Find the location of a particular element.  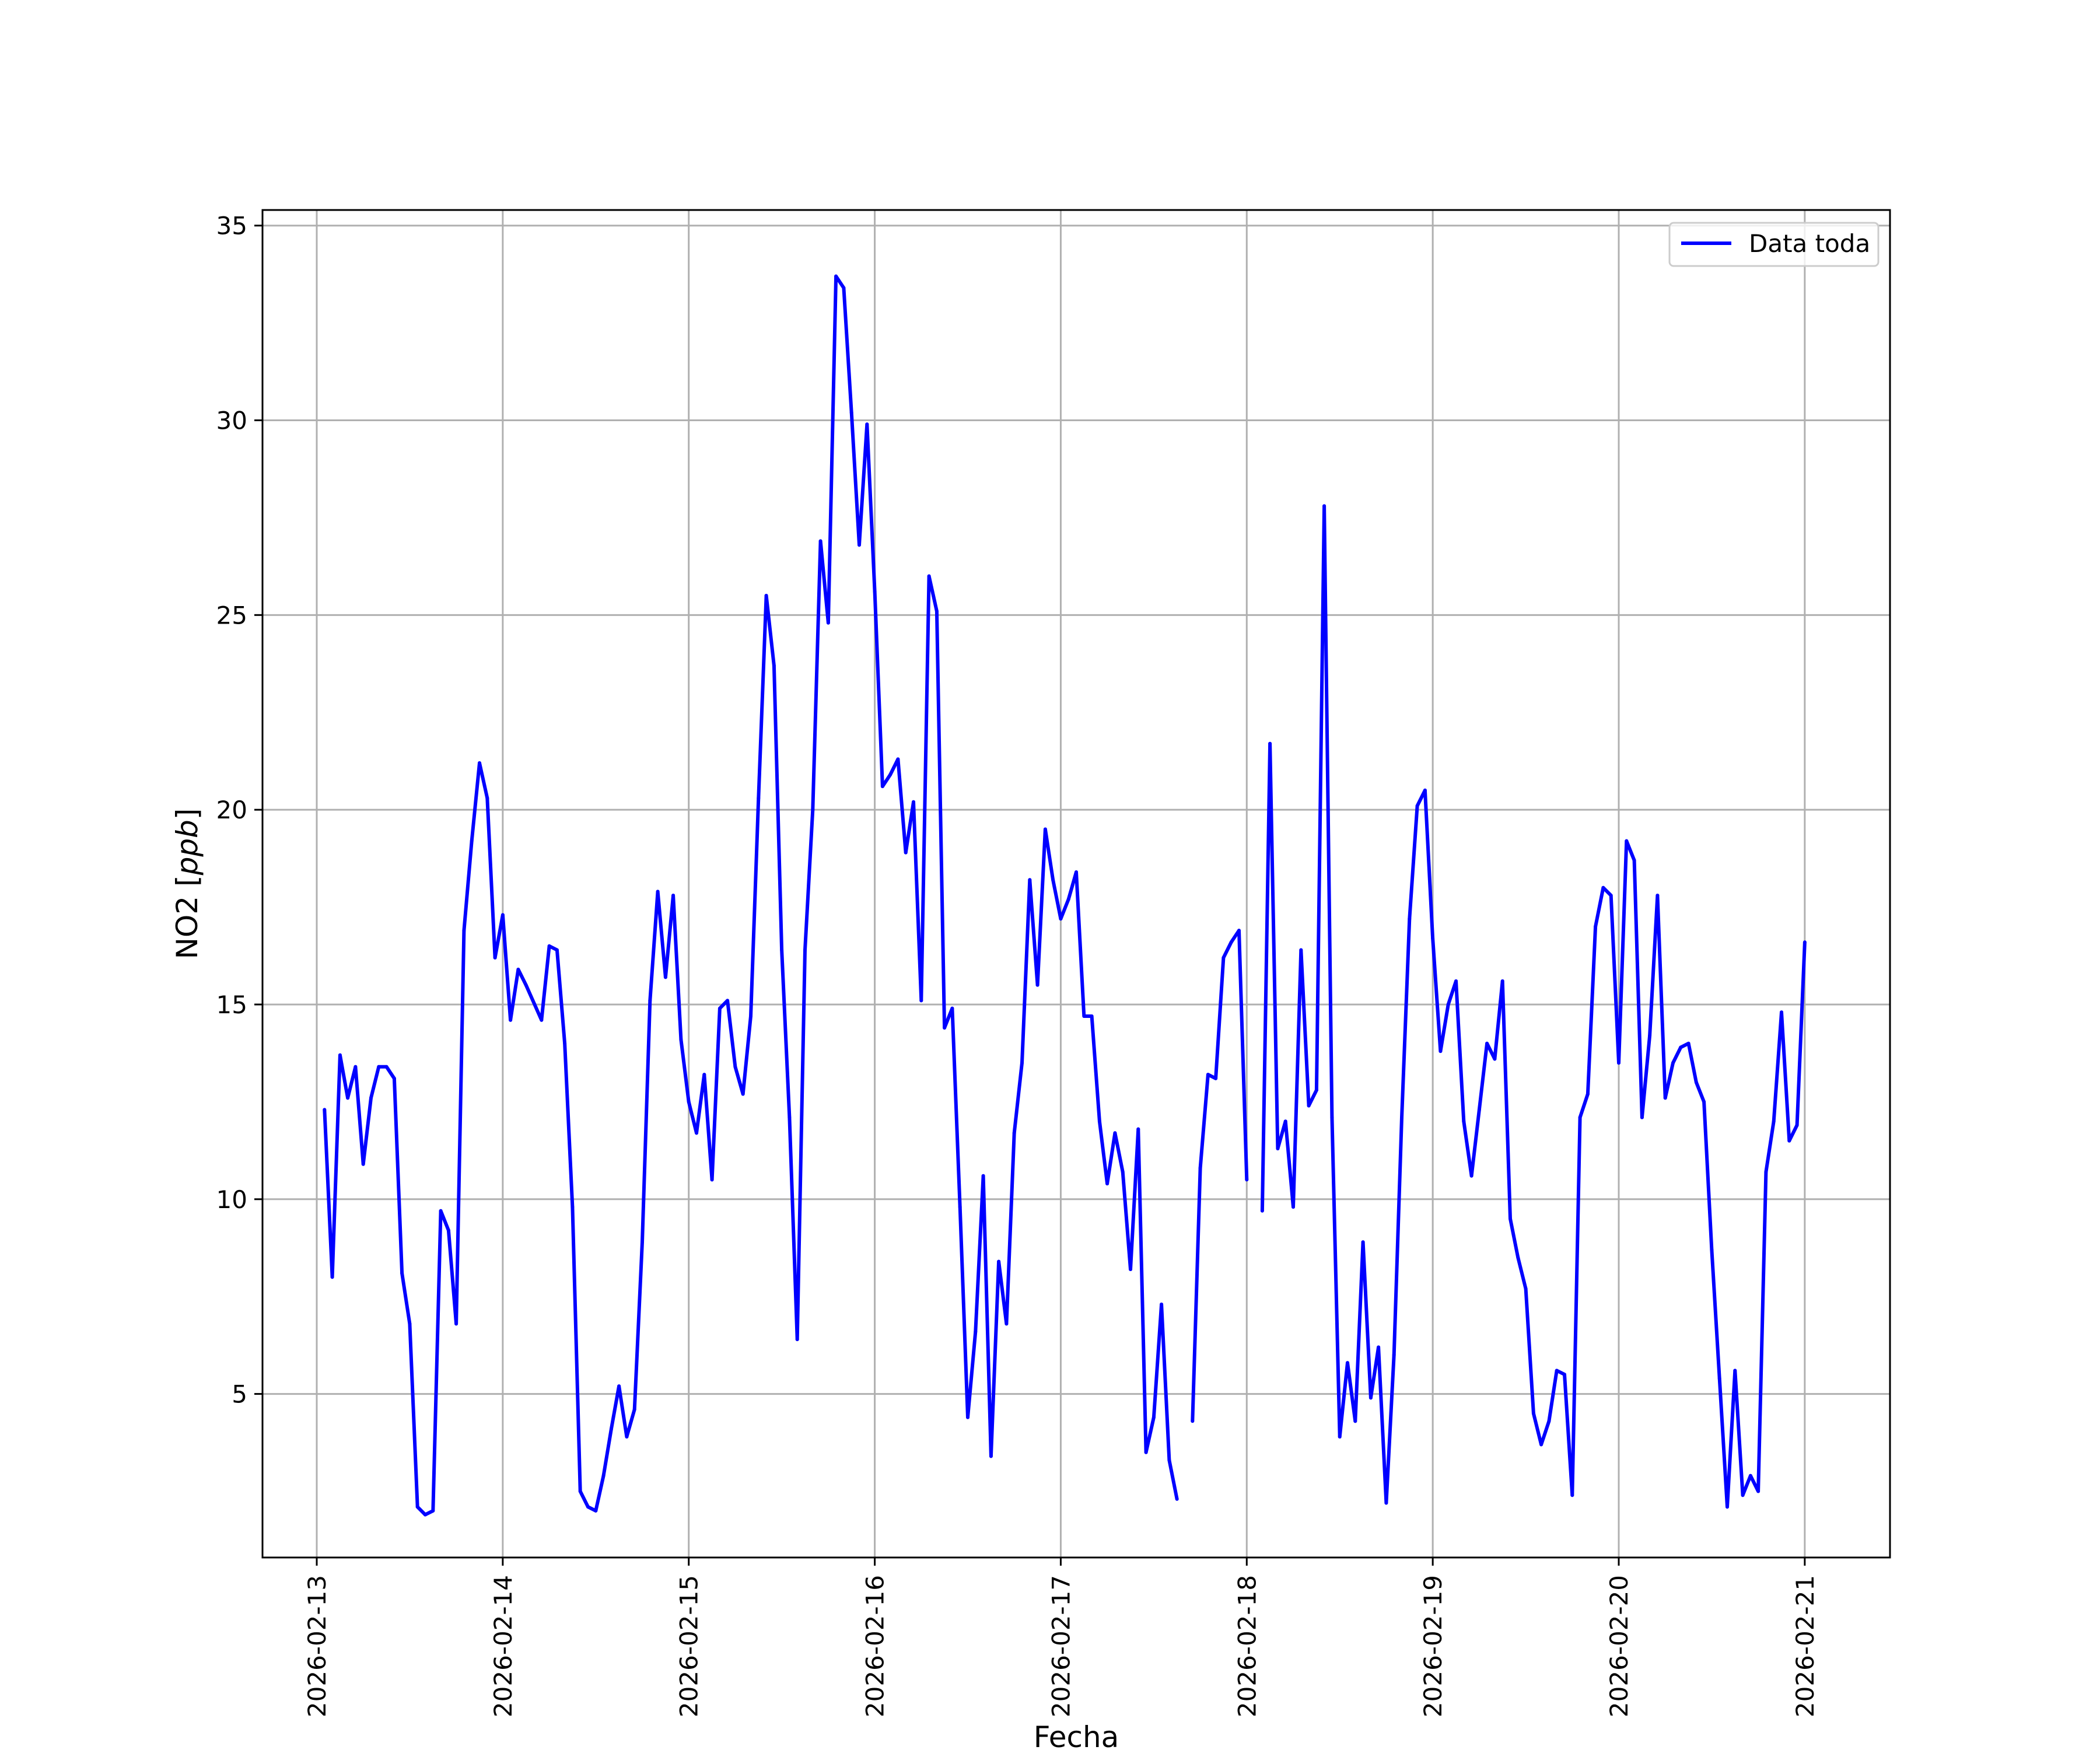

y-axis-label: NO2 [ppb] is located at coordinates (187, 884).